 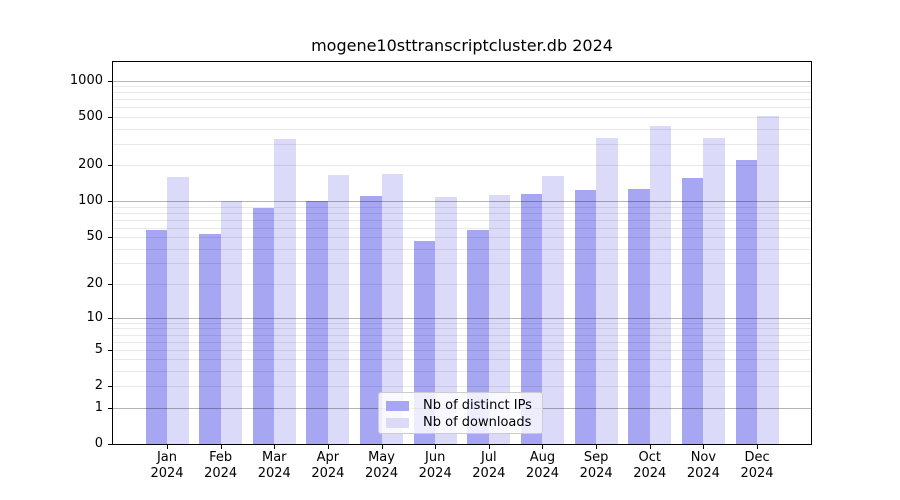 What do you see at coordinates (392, 308) in the screenshot?
I see `bar-downloads-may` at bounding box center [392, 308].